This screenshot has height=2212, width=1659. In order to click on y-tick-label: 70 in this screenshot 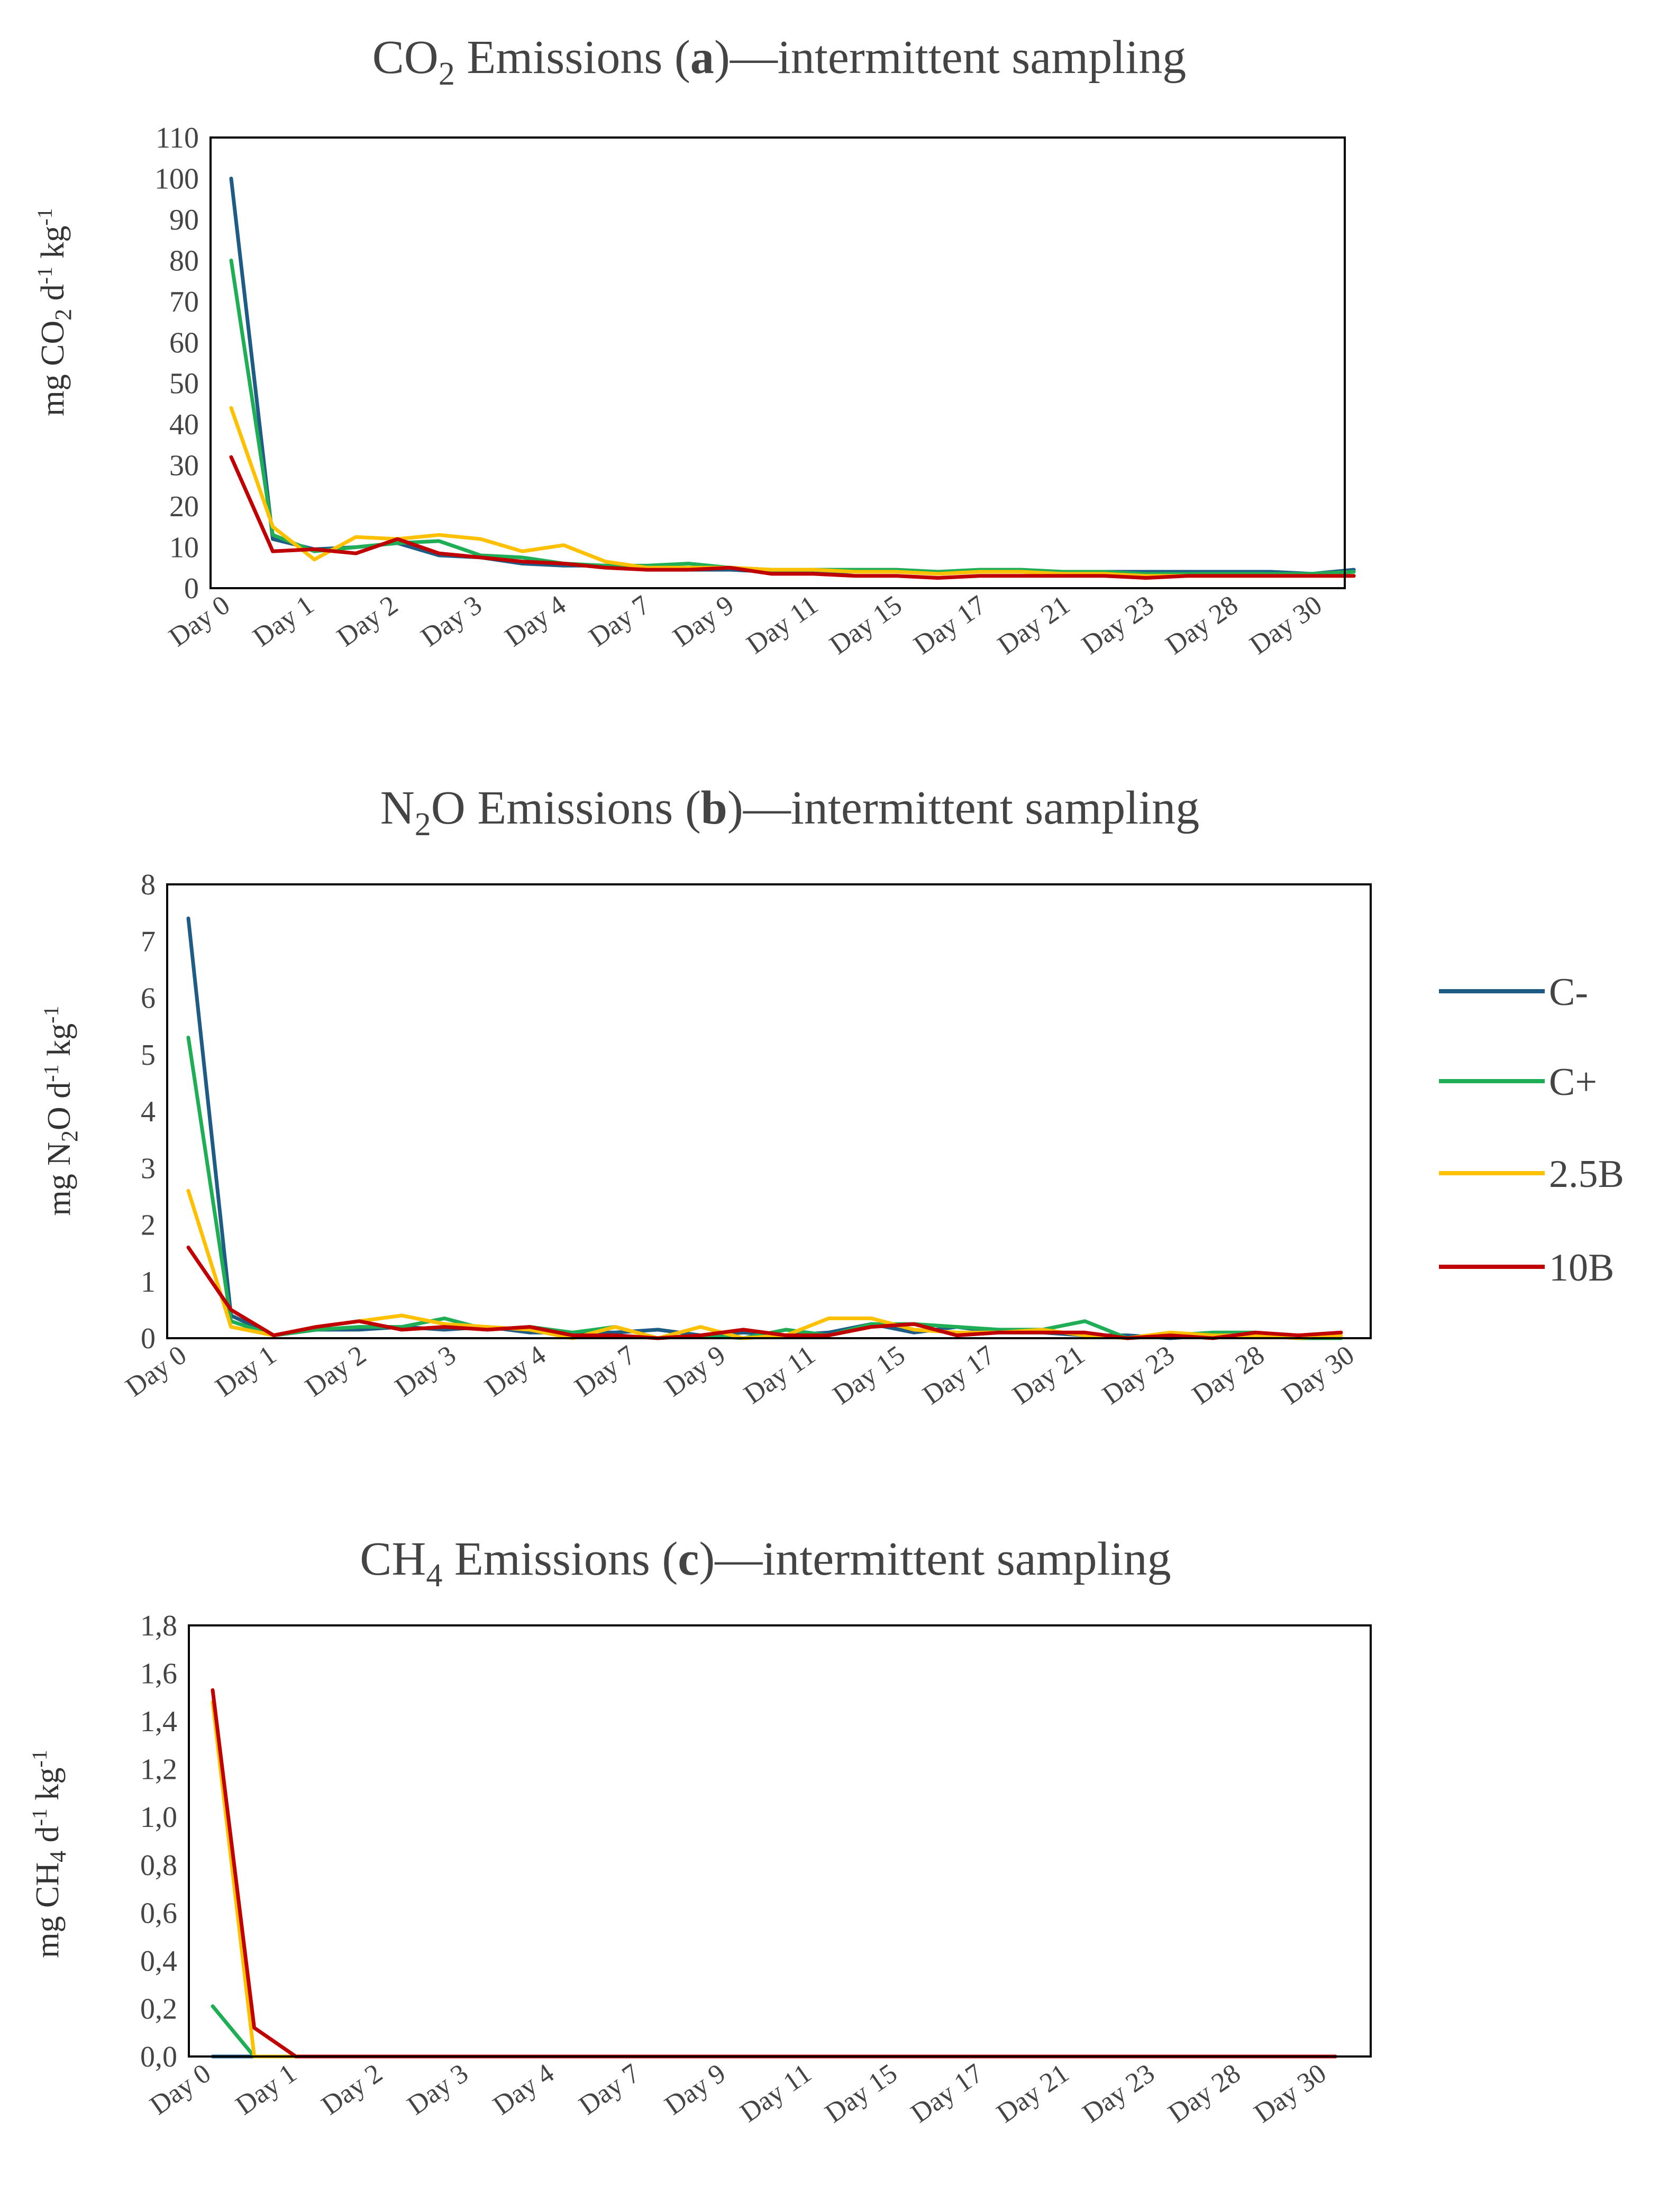, I will do `click(184, 302)`.